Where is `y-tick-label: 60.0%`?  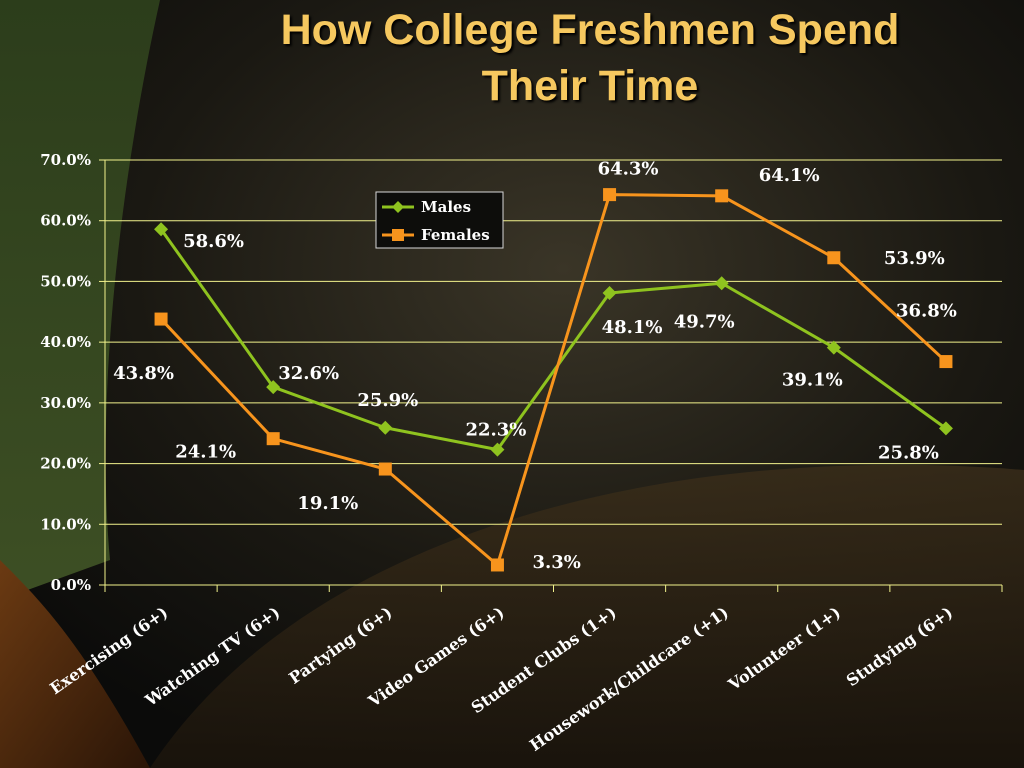
y-tick-label: 60.0% is located at coordinates (65, 221).